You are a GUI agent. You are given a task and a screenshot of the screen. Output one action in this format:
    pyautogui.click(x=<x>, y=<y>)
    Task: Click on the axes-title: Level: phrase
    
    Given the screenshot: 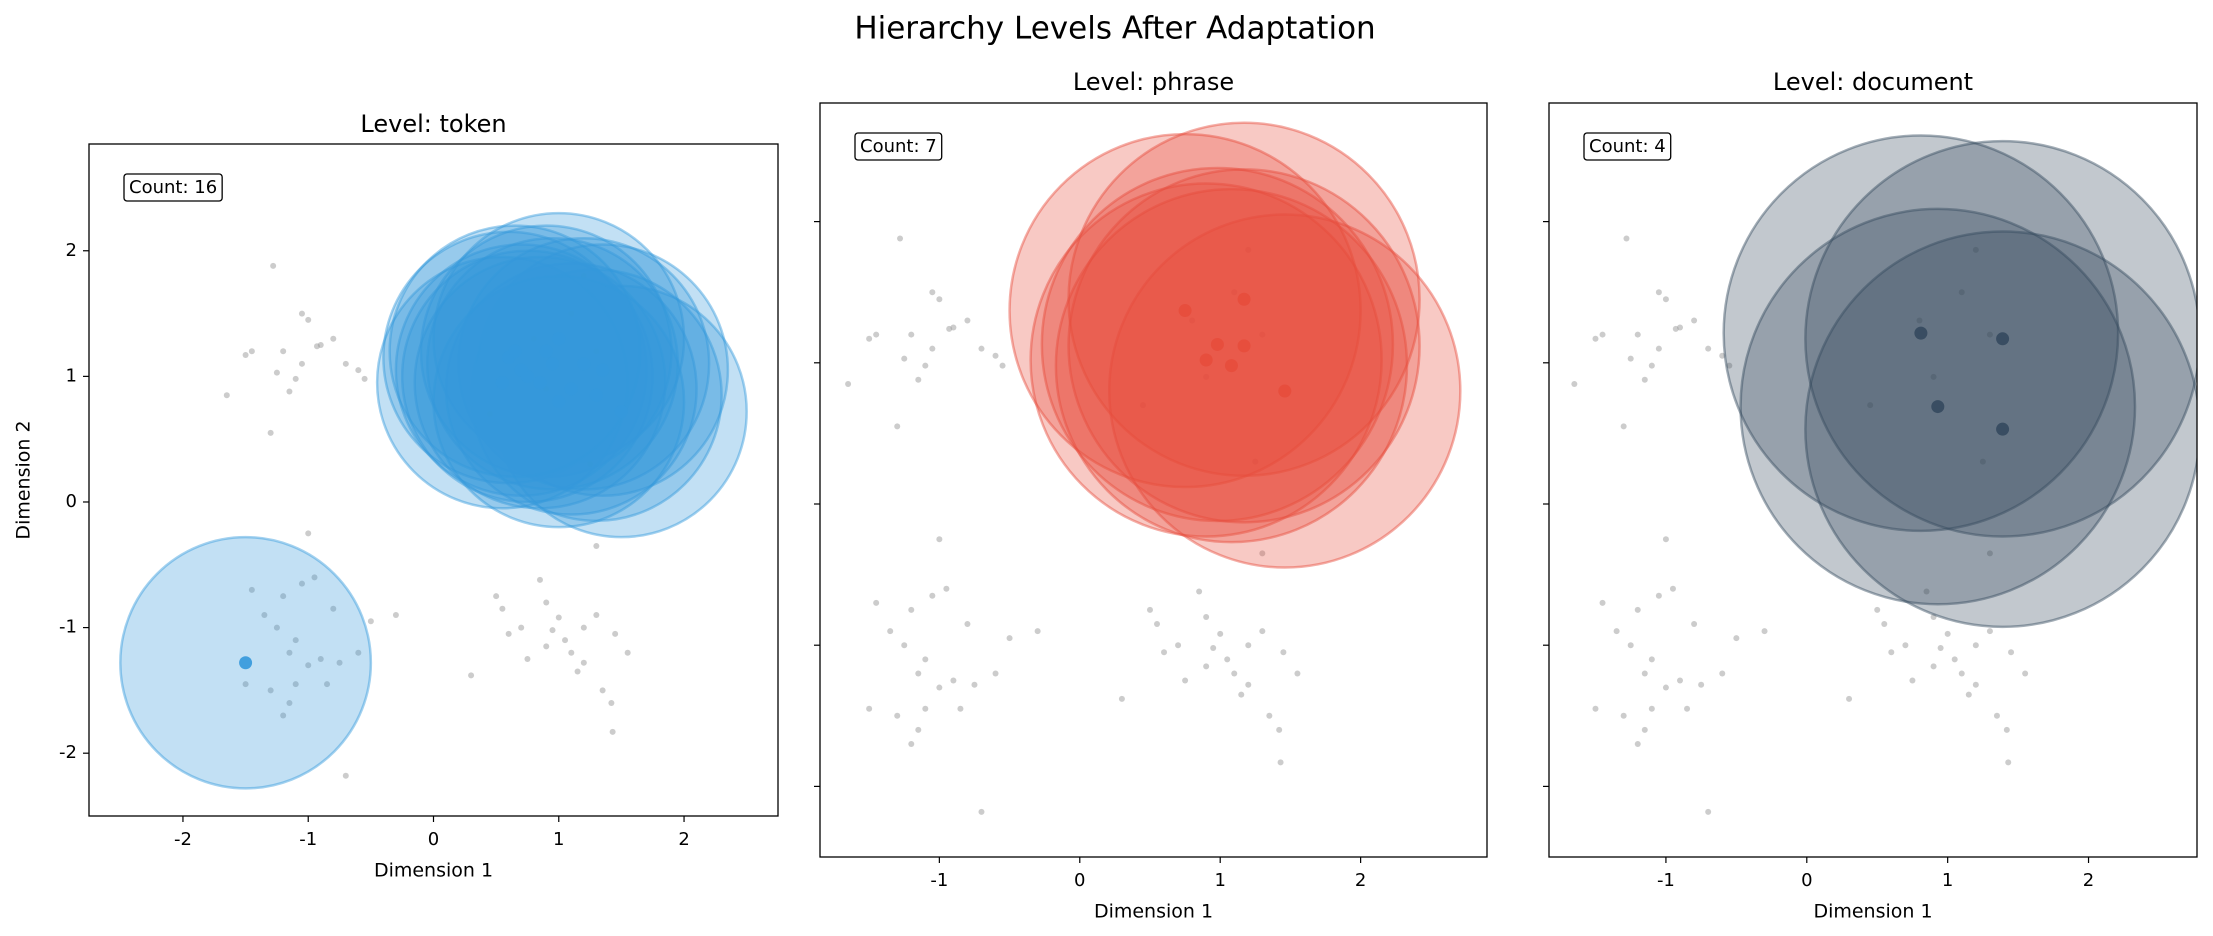 What is the action you would take?
    pyautogui.click(x=1153, y=82)
    